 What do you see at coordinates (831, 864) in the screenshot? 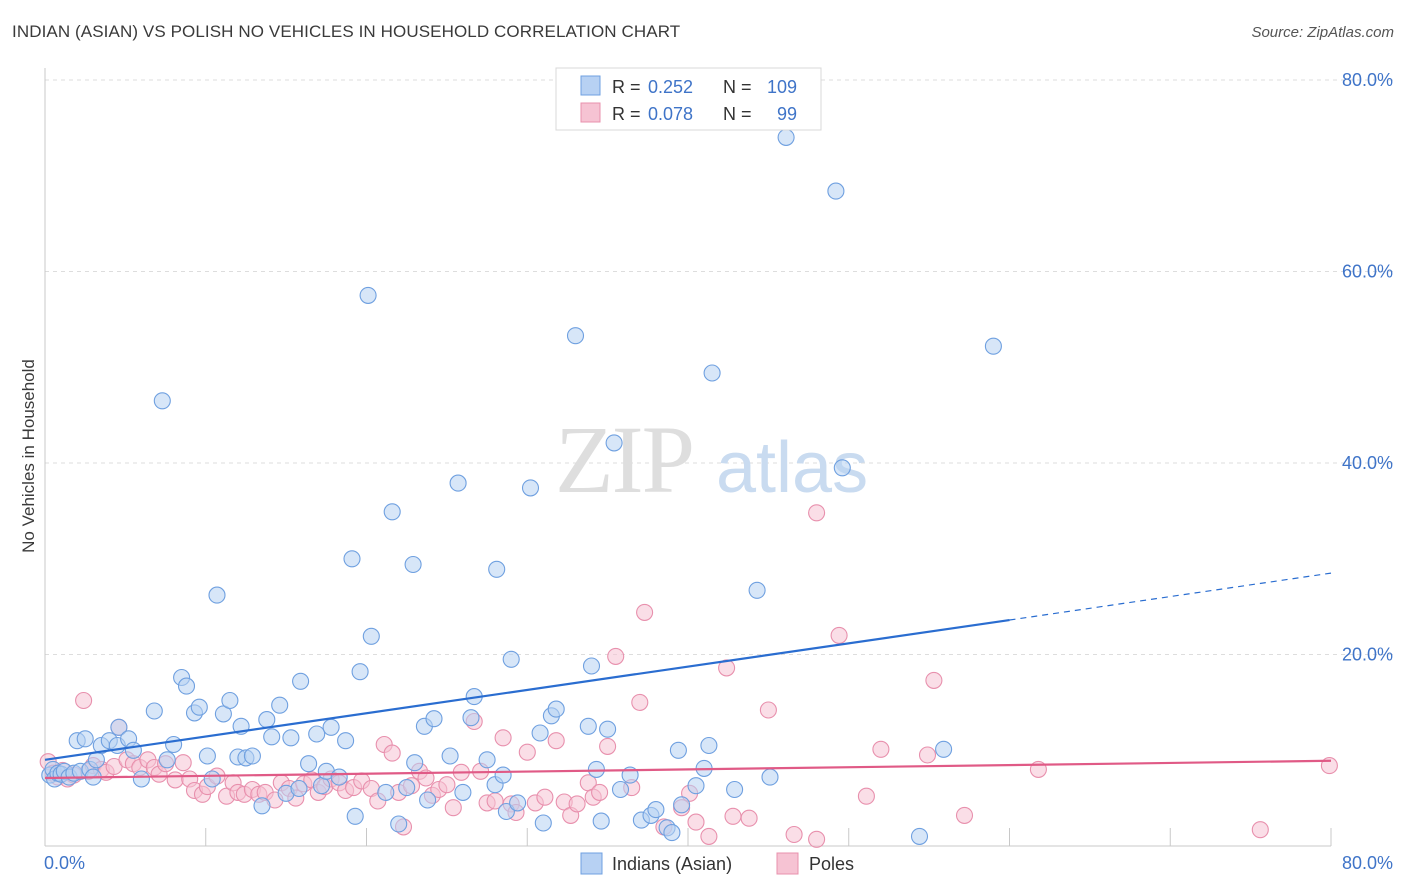
I see `legend-label-poles: Poles` at bounding box center [831, 864].